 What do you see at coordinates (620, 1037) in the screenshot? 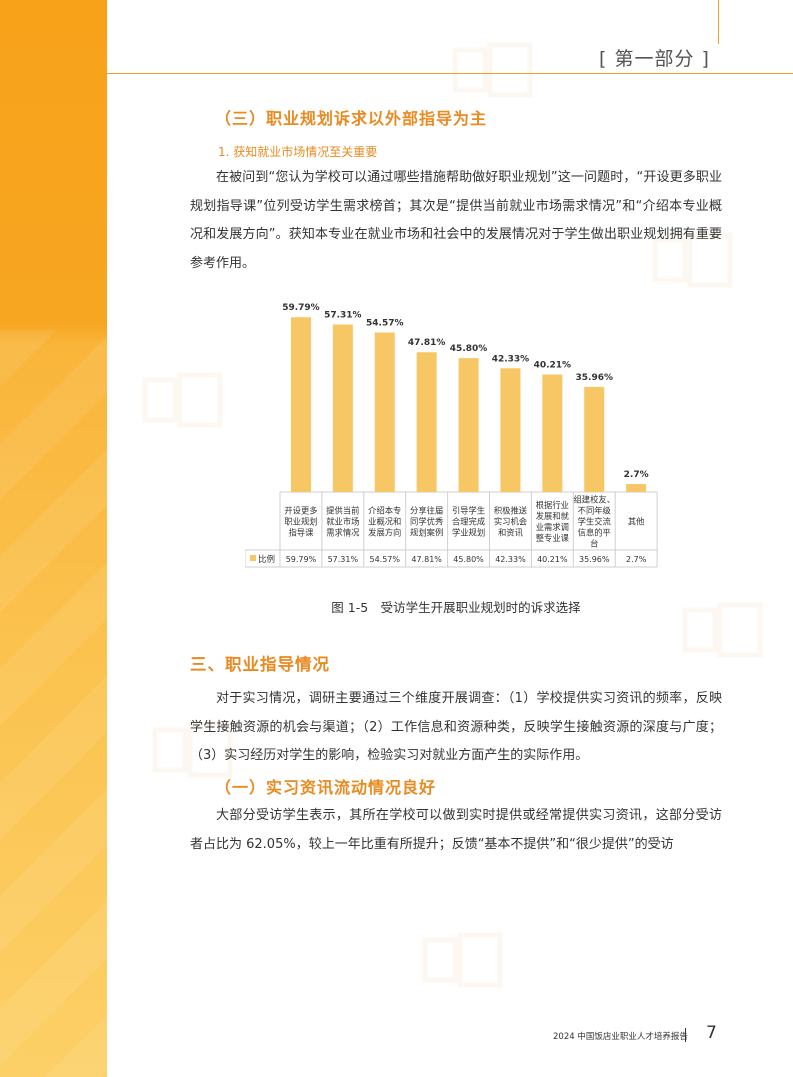
I see `footer-report-title: 2024 中国饭店业职业人才培养报告` at bounding box center [620, 1037].